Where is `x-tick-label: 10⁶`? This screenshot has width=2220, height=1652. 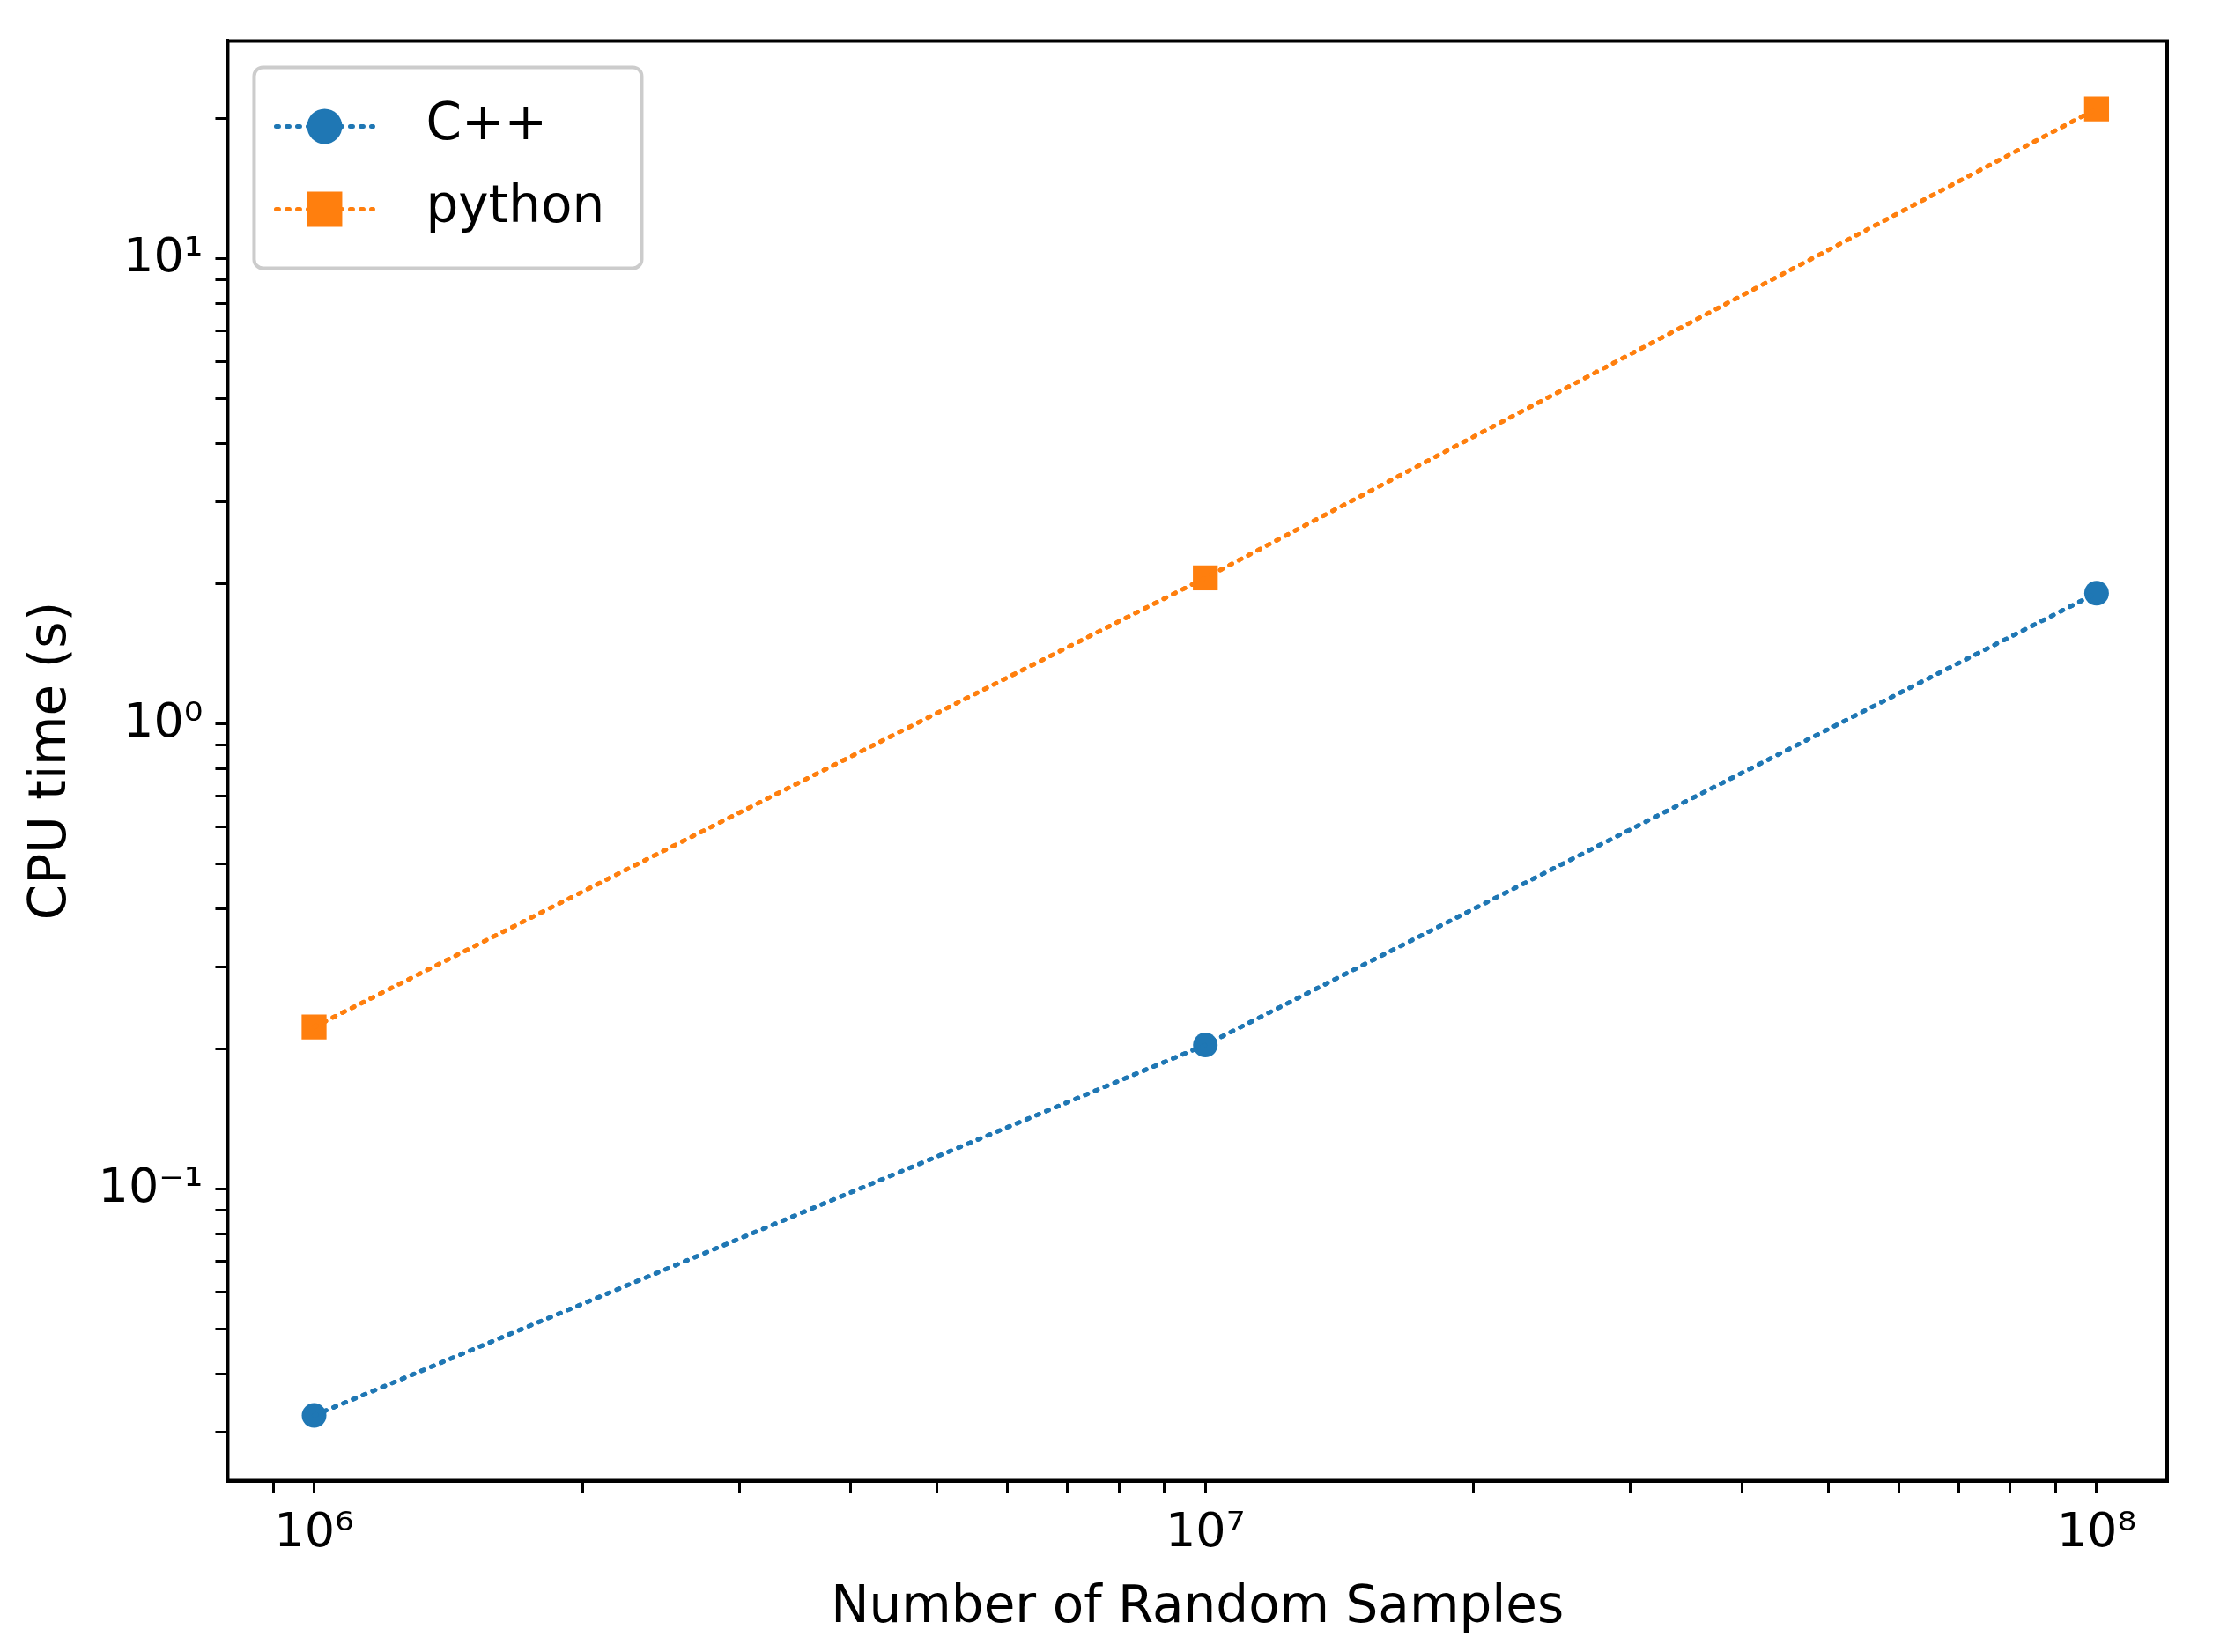
x-tick-label: 10⁶ is located at coordinates (314, 1530).